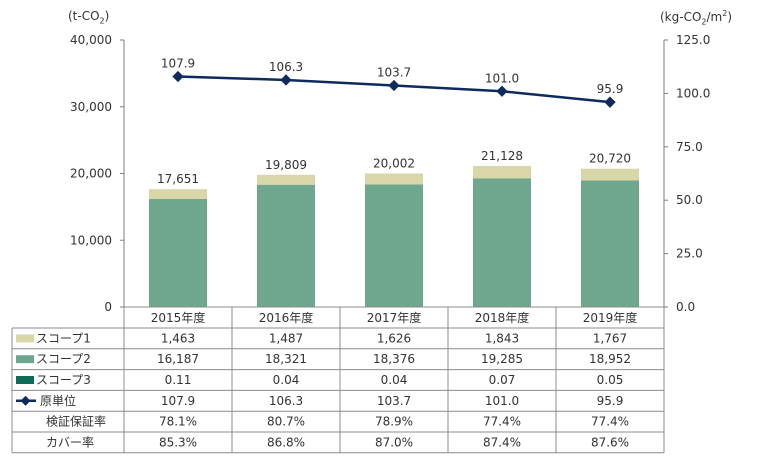 The width and height of the screenshot is (759, 462). I want to click on table-cell: 106.3, so click(286, 401).